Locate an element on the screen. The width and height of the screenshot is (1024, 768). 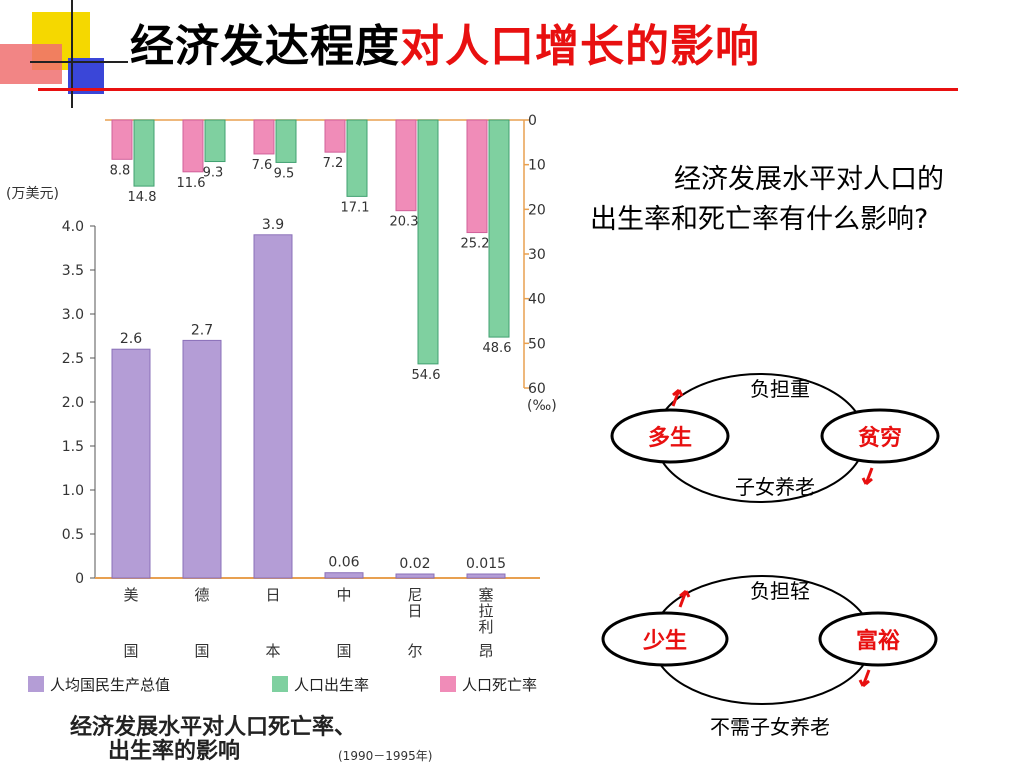
left-axis-tick-label: 0 is located at coordinates (79, 579).